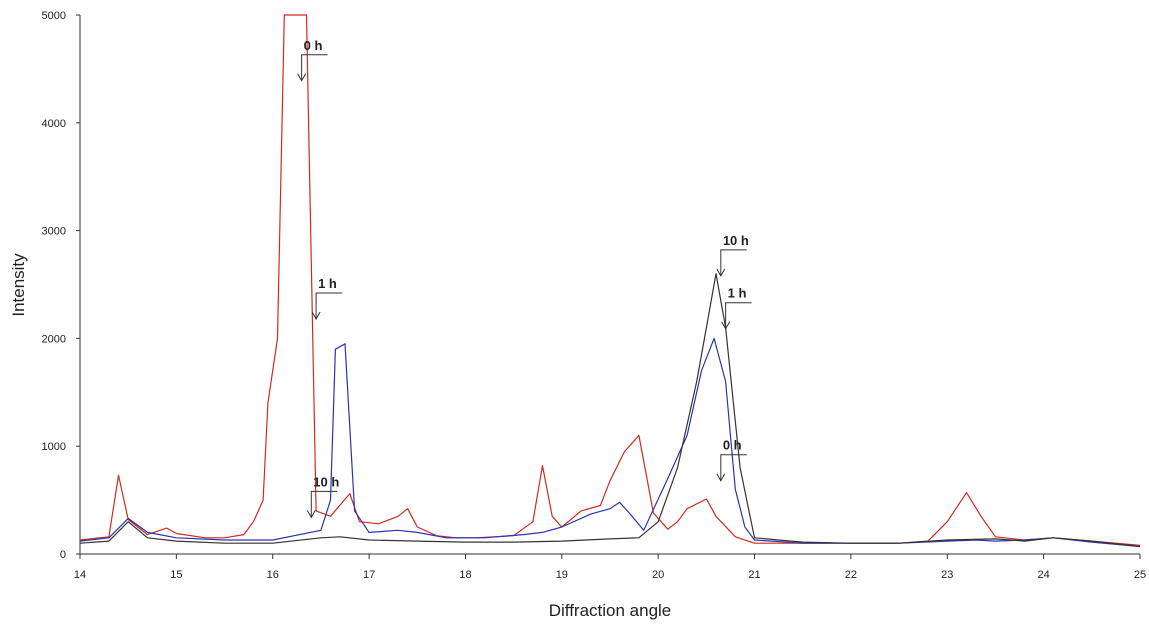 Image resolution: width=1149 pixels, height=625 pixels. I want to click on x-tick-label: 14, so click(80, 575).